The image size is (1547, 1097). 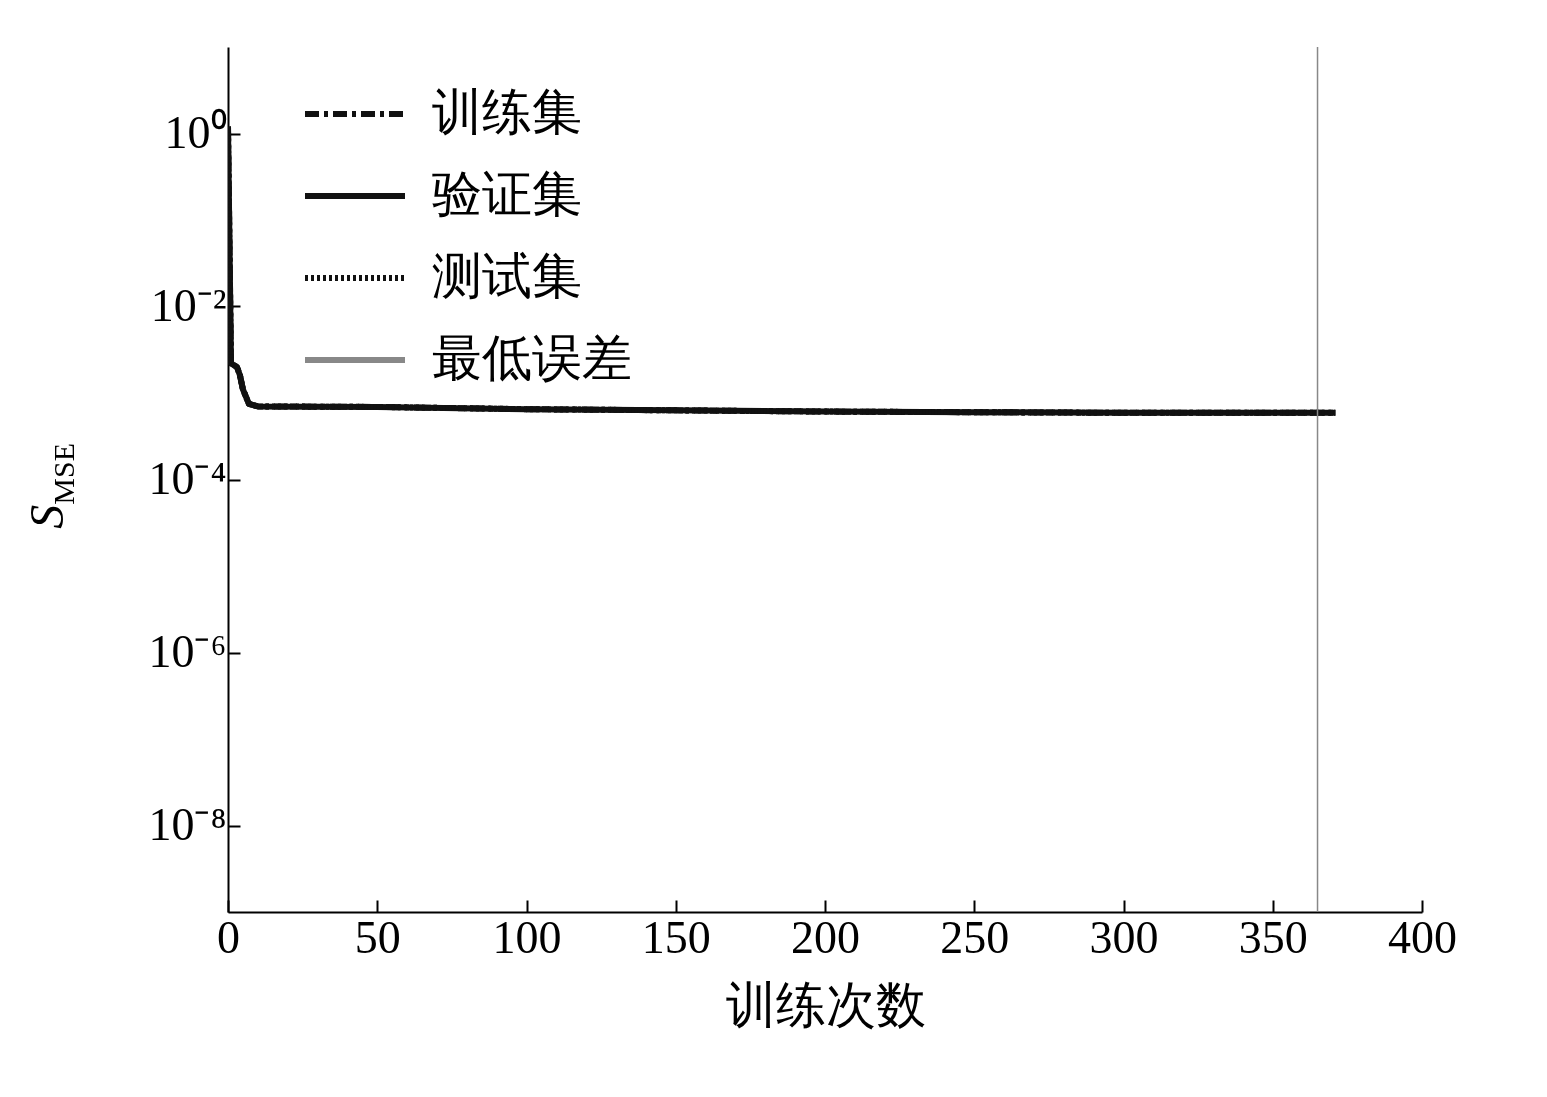 What do you see at coordinates (825, 937) in the screenshot?
I see `x-tick-label: 200` at bounding box center [825, 937].